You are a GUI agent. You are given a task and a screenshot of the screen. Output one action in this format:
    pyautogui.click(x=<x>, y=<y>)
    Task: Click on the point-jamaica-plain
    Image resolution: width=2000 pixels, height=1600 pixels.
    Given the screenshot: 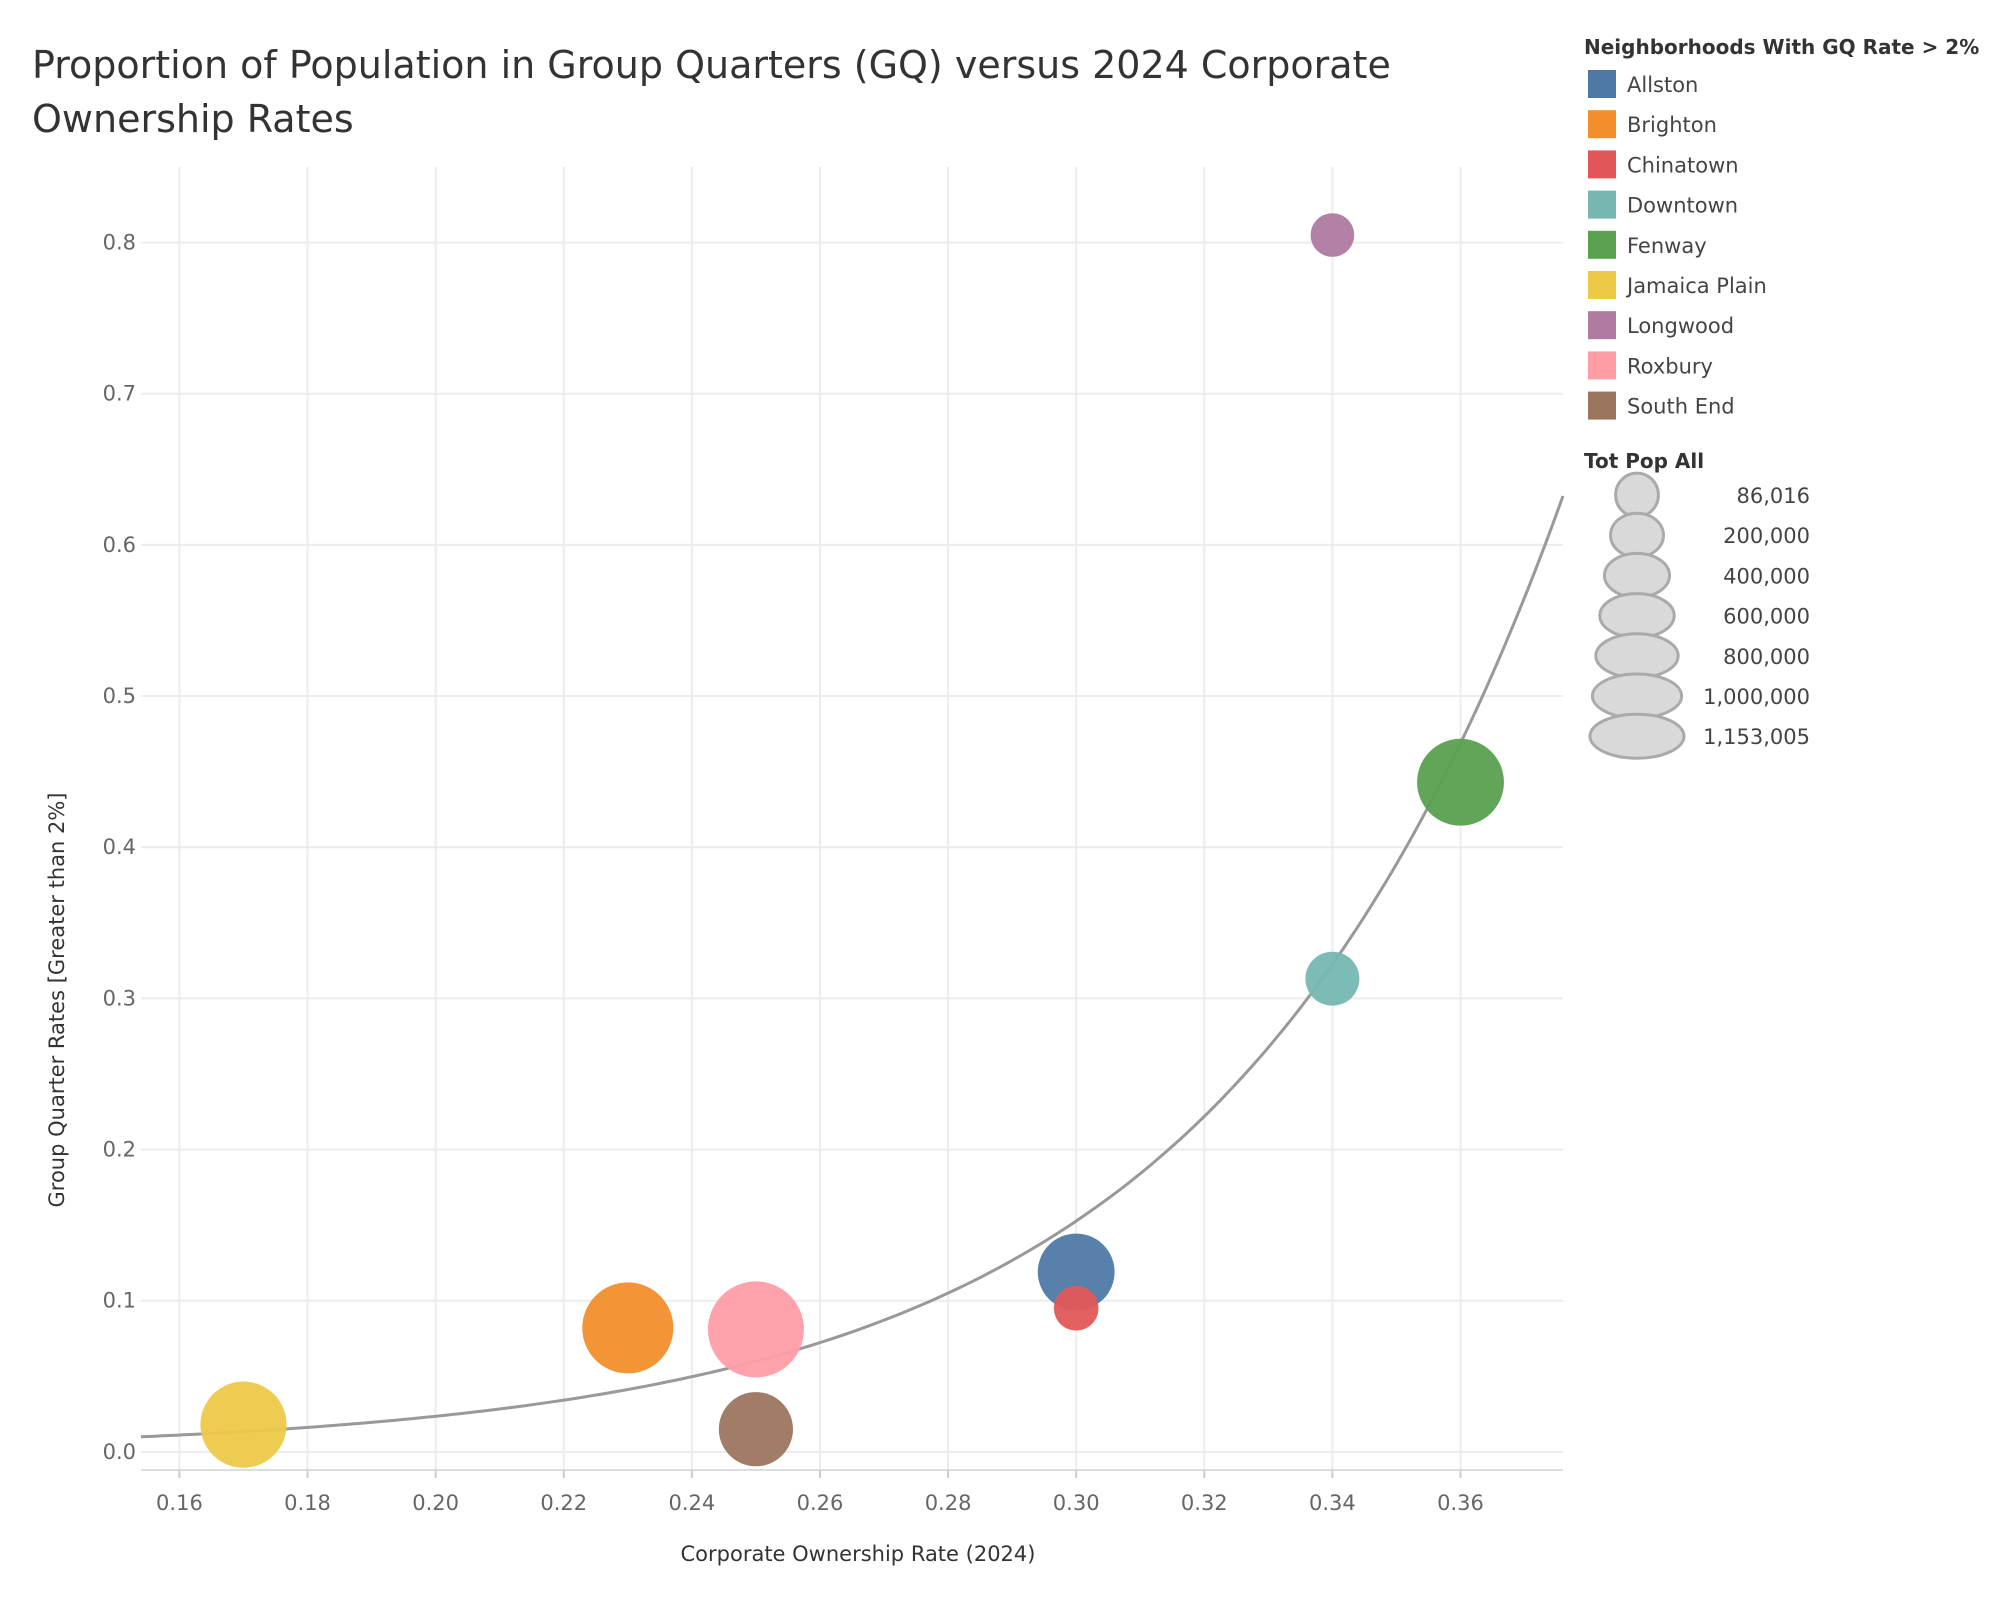 What is the action you would take?
    pyautogui.click(x=243, y=1424)
    